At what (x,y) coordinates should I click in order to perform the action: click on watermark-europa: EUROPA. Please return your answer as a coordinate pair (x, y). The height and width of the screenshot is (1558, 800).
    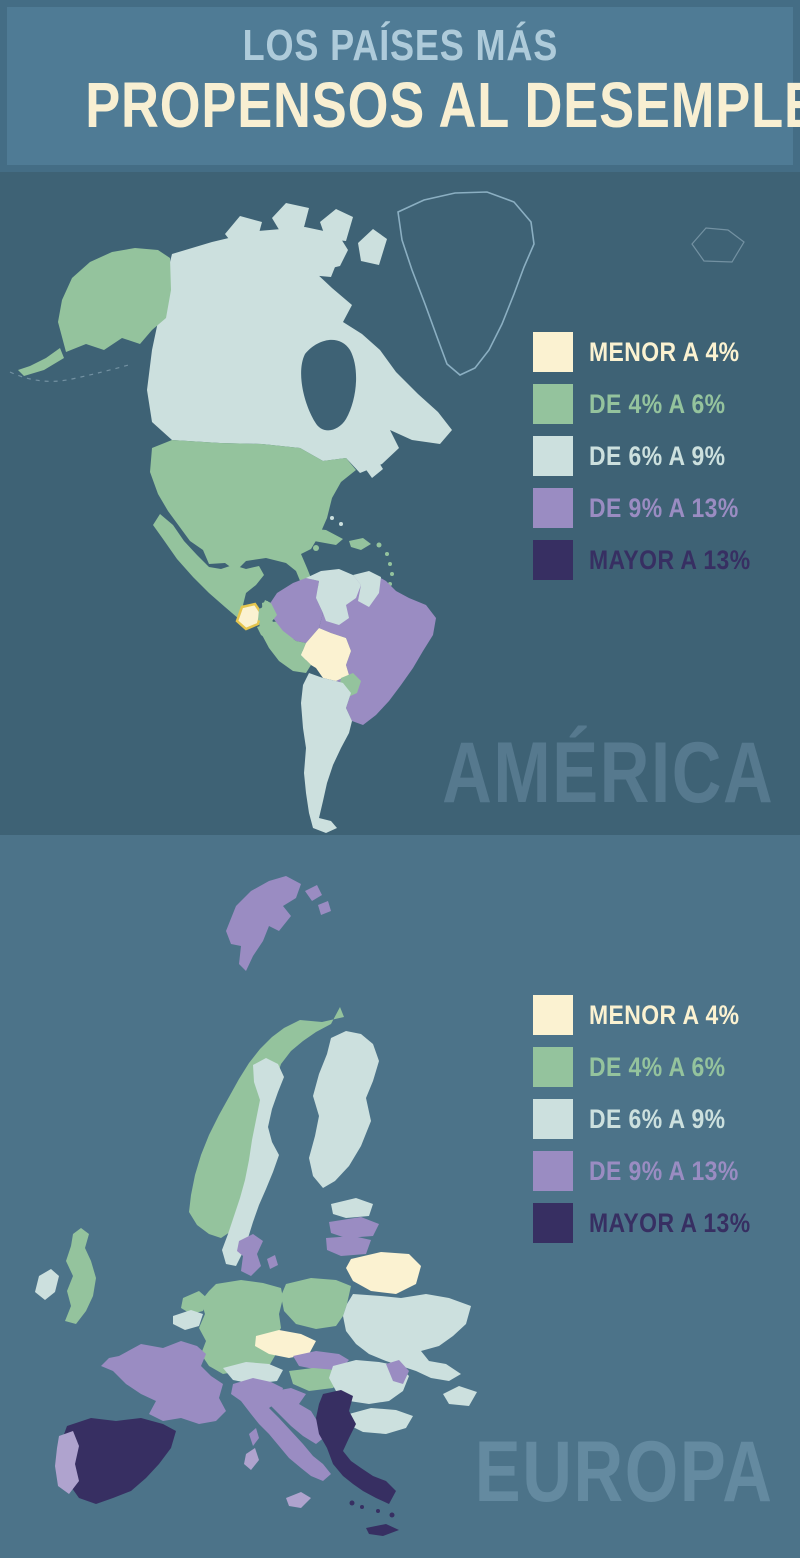
    Looking at the image, I should click on (624, 1472).